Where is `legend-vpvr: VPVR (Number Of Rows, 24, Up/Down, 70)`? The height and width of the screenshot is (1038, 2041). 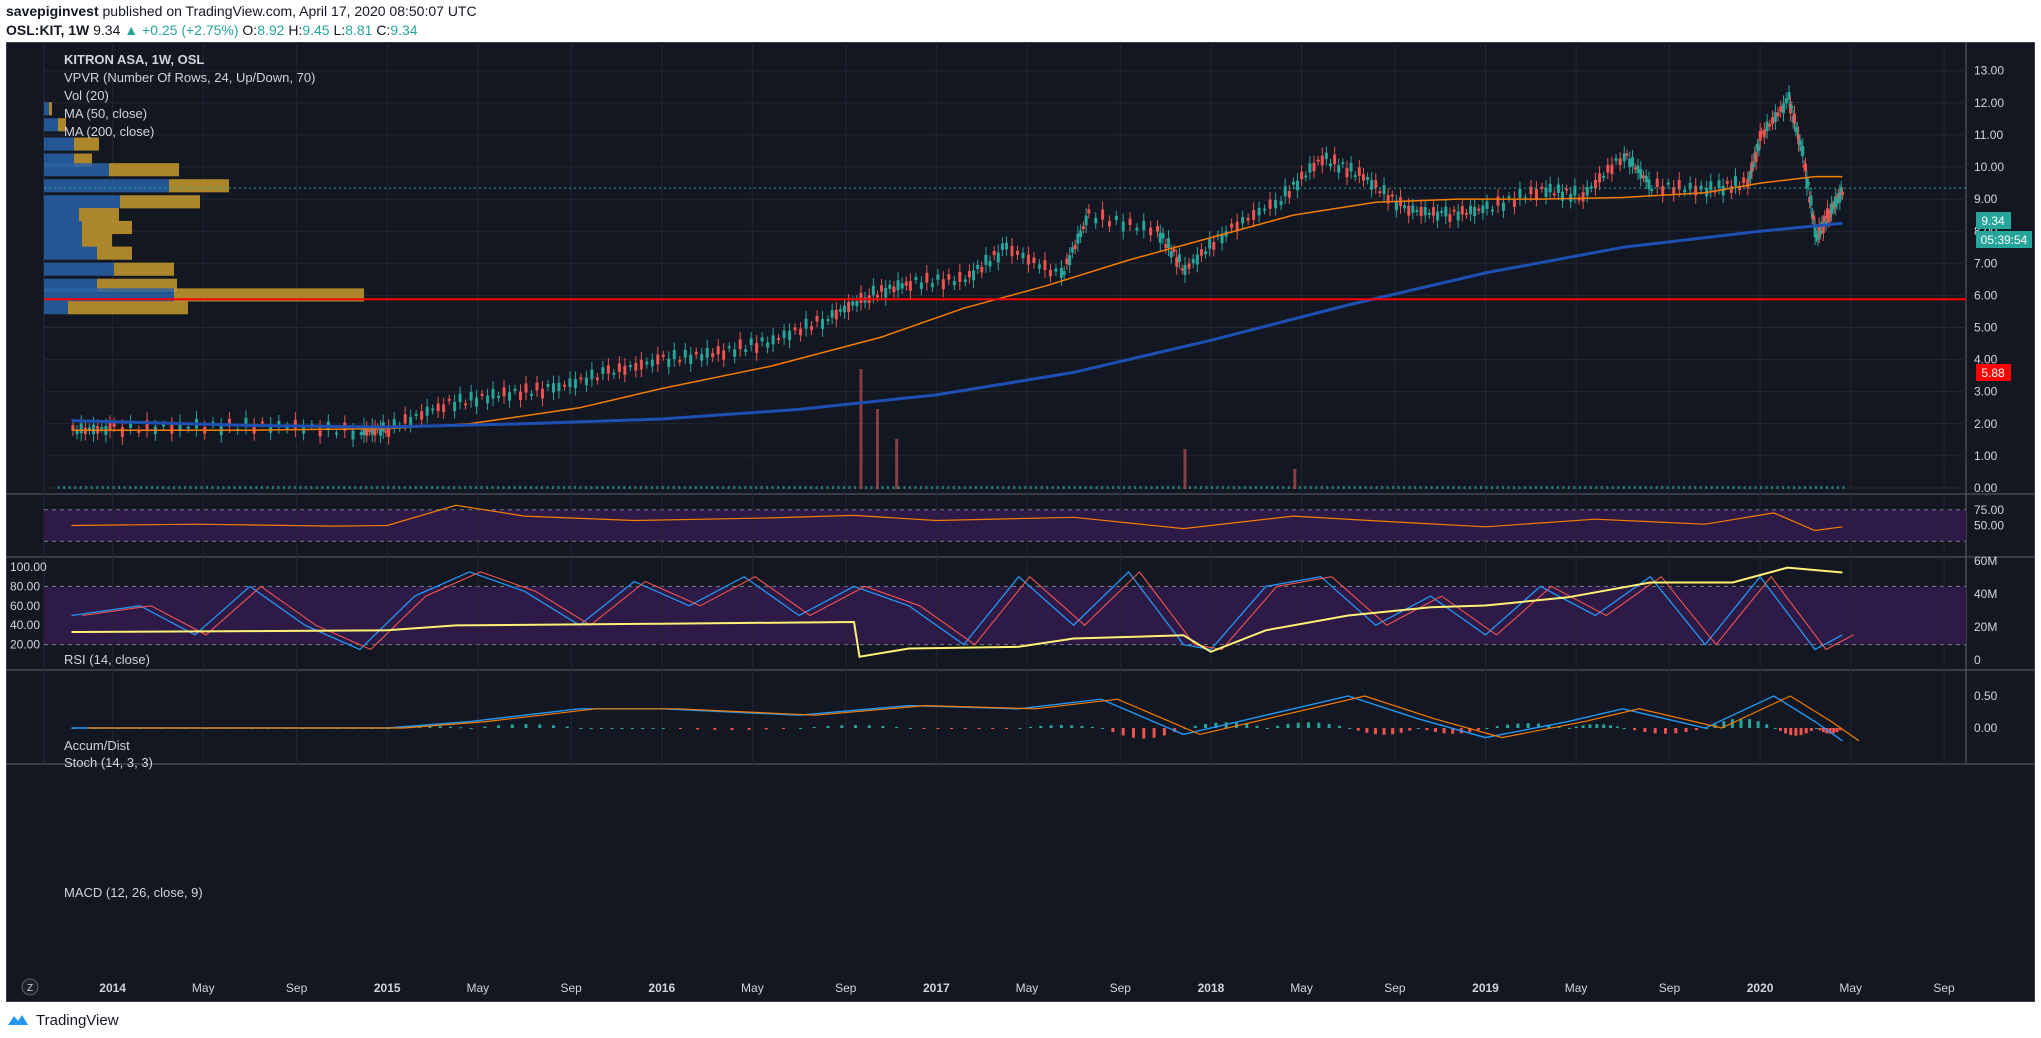
legend-vpvr: VPVR (Number Of Rows, 24, Up/Down, 70) is located at coordinates (189, 77).